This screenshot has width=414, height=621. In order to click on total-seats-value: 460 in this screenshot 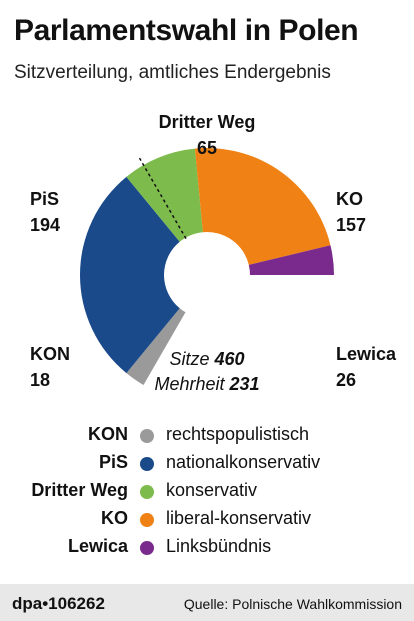, I will do `click(228, 359)`.